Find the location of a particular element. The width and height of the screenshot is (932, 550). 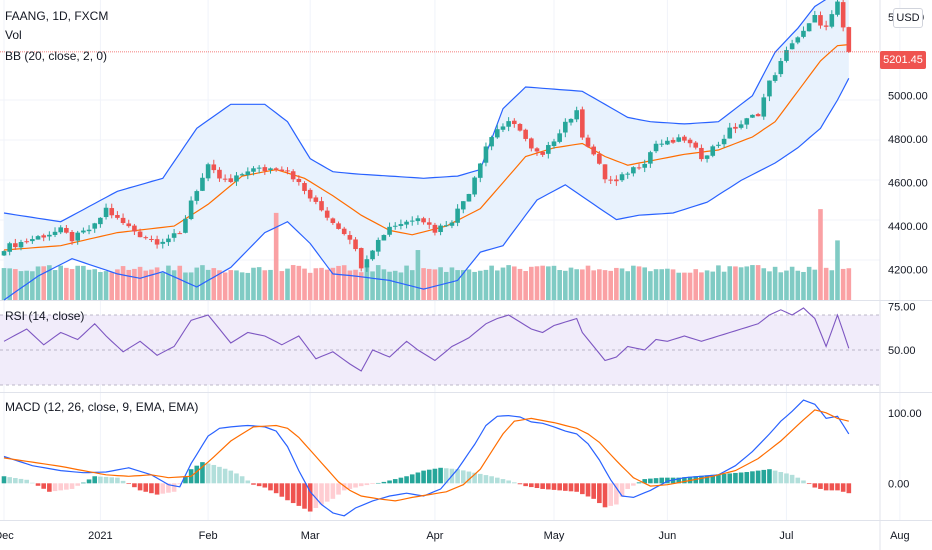

price-axis-label: 4200.00 is located at coordinates (908, 271).